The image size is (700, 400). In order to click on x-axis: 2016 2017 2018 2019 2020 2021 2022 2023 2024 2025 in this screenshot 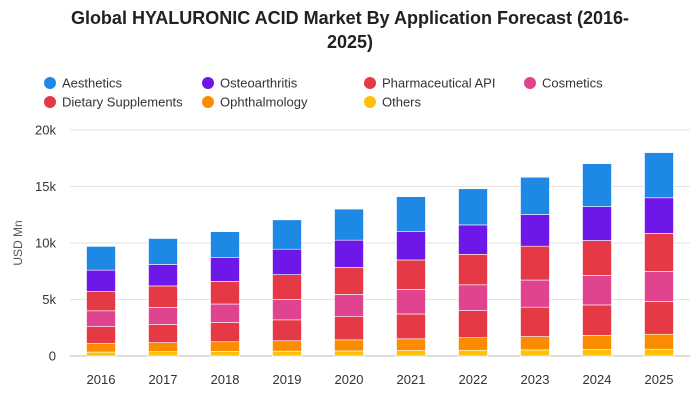, I will do `click(380, 379)`.